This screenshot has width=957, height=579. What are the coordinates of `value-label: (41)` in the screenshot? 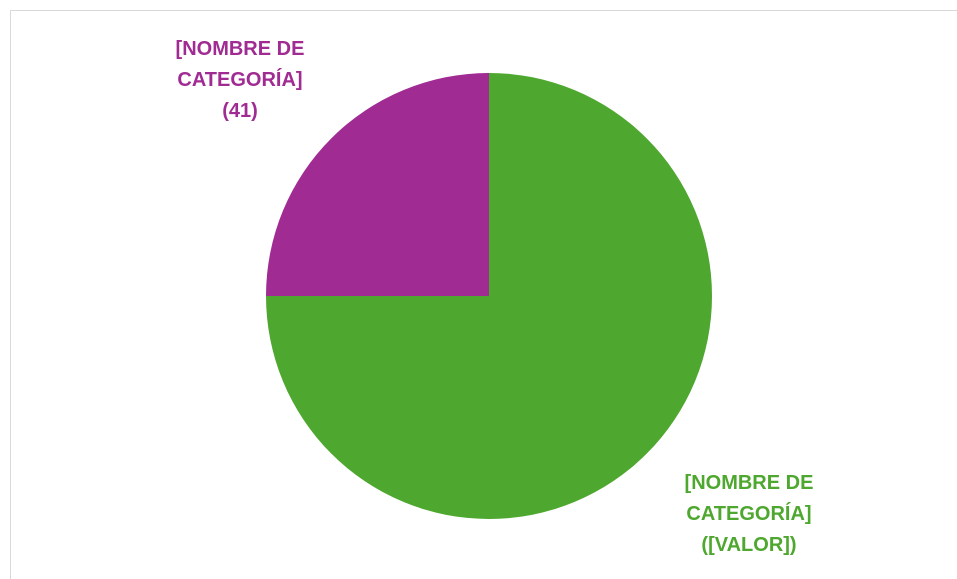 It's located at (240, 111).